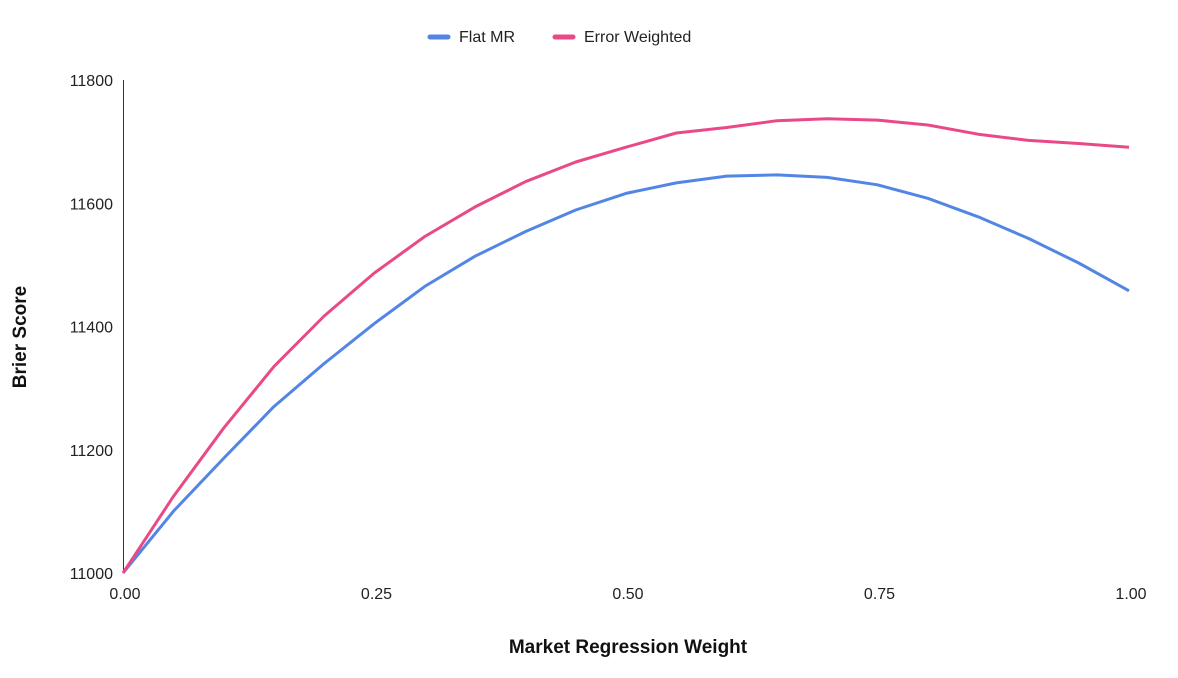 The image size is (1178, 678). Describe the element at coordinates (91, 574) in the screenshot. I see `y-tick-label: 11000` at that location.